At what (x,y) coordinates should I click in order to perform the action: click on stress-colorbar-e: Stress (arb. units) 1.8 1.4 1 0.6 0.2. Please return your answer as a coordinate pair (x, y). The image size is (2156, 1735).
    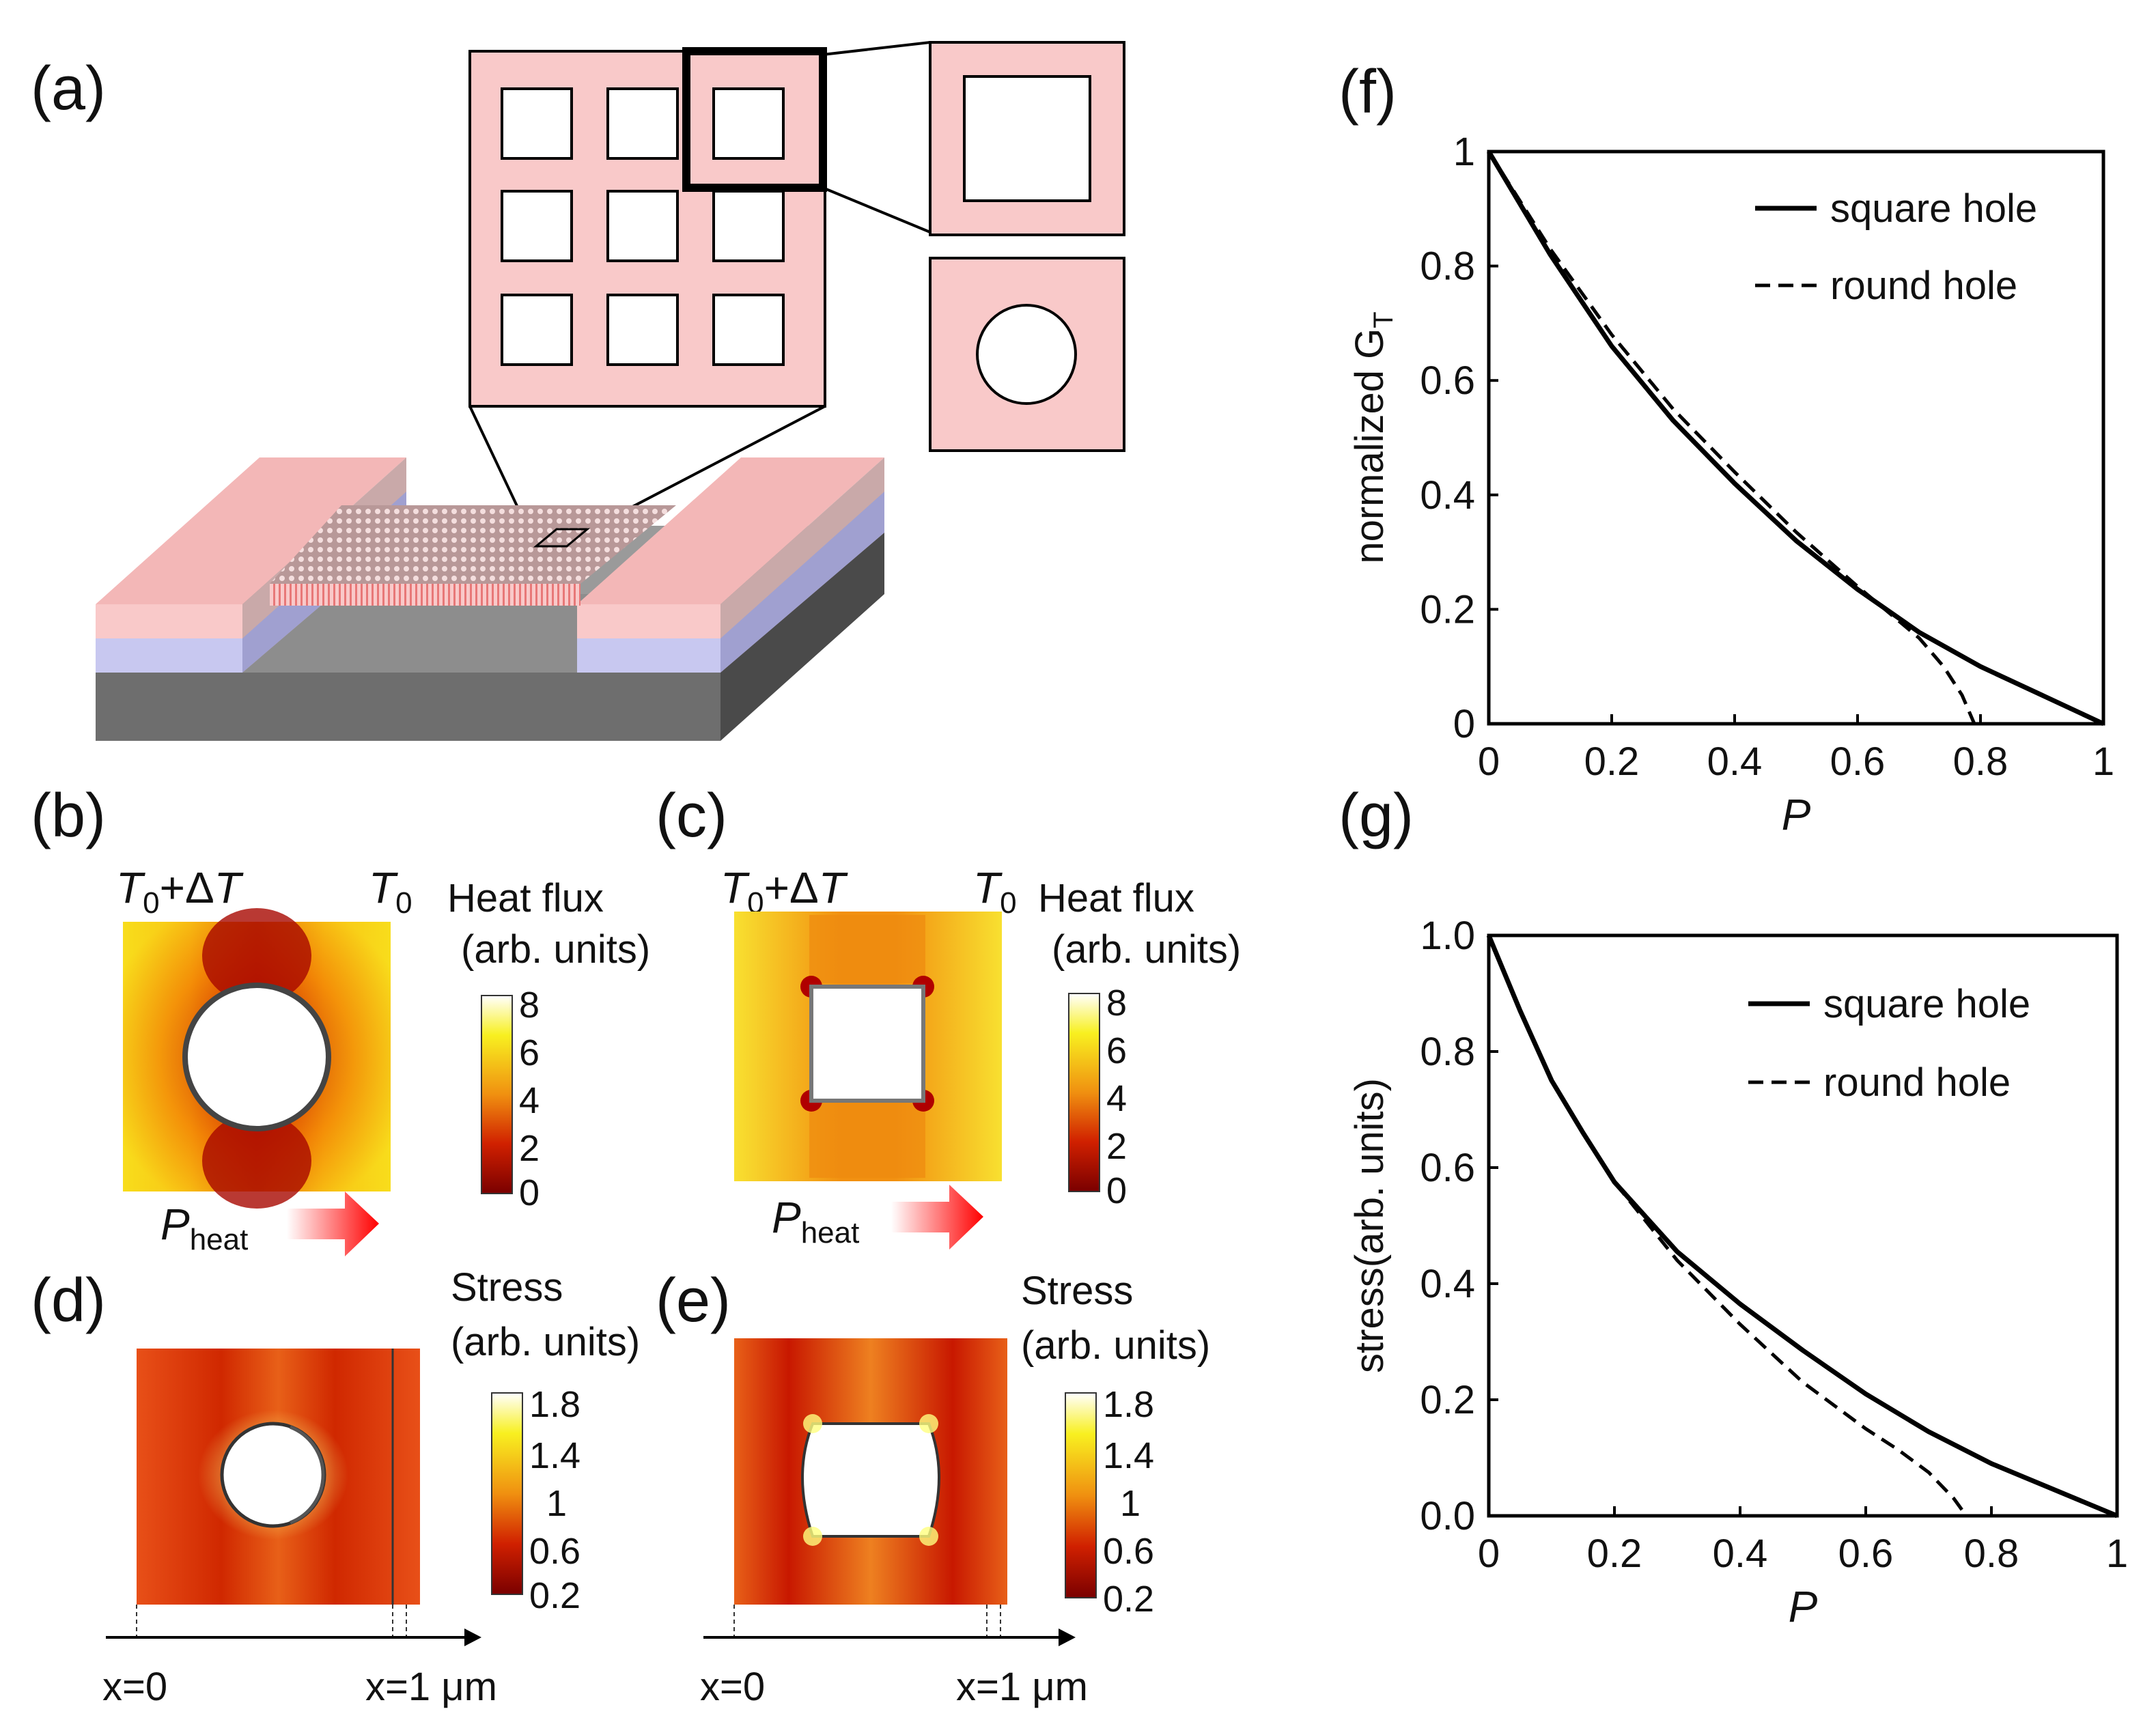
    Looking at the image, I should click on (1115, 1444).